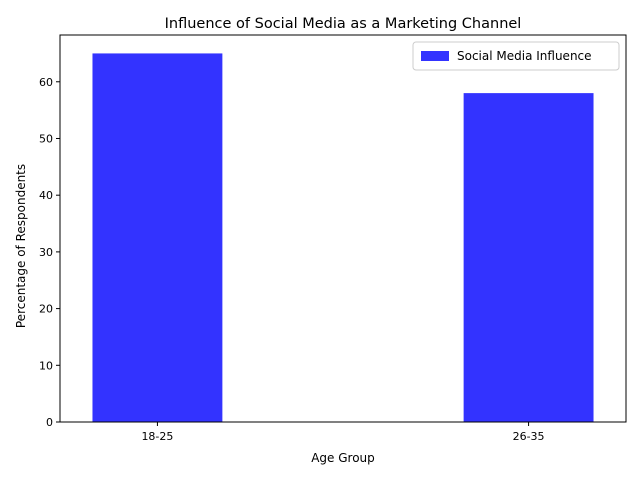  I want to click on y-tick-label: 30, so click(46, 252).